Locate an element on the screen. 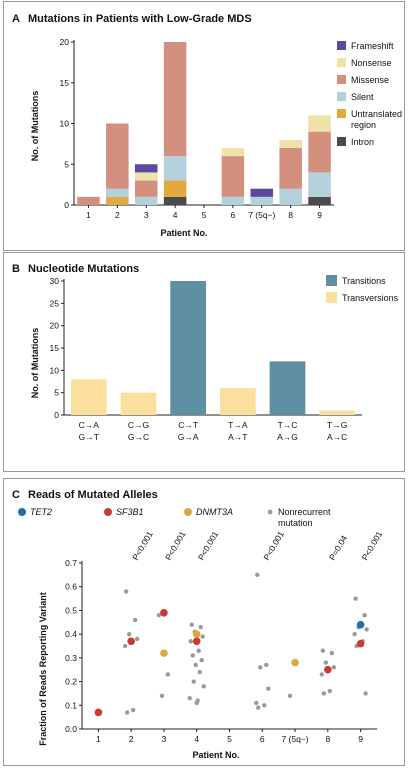 The height and width of the screenshot is (768, 409). legend-swatch-transitions is located at coordinates (331, 280).